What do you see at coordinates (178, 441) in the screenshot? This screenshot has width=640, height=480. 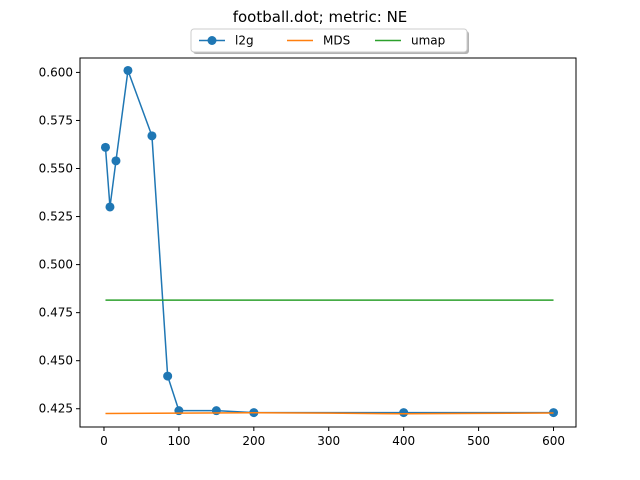 I see `x-tick-label: 100` at bounding box center [178, 441].